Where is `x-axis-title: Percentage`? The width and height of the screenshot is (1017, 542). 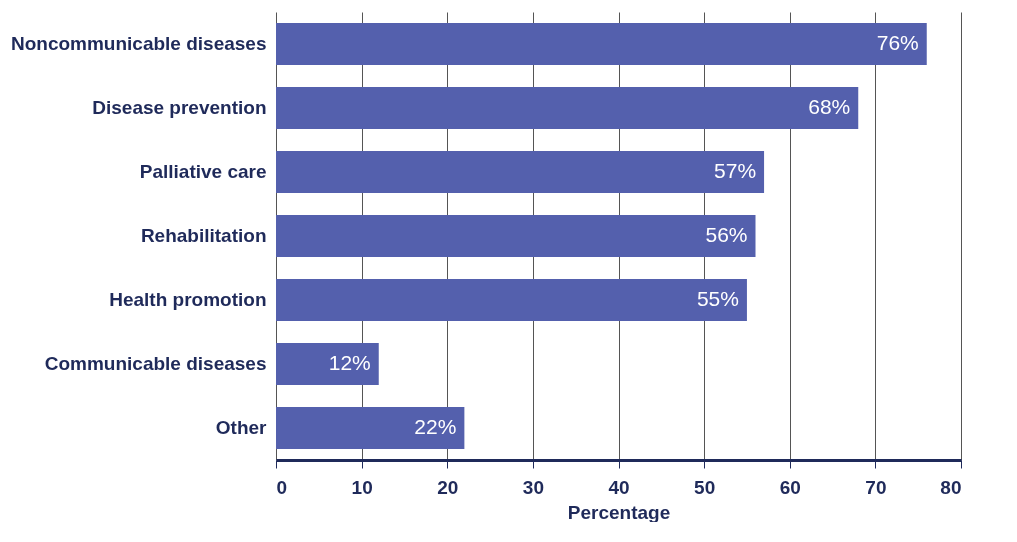
x-axis-title: Percentage is located at coordinates (619, 512).